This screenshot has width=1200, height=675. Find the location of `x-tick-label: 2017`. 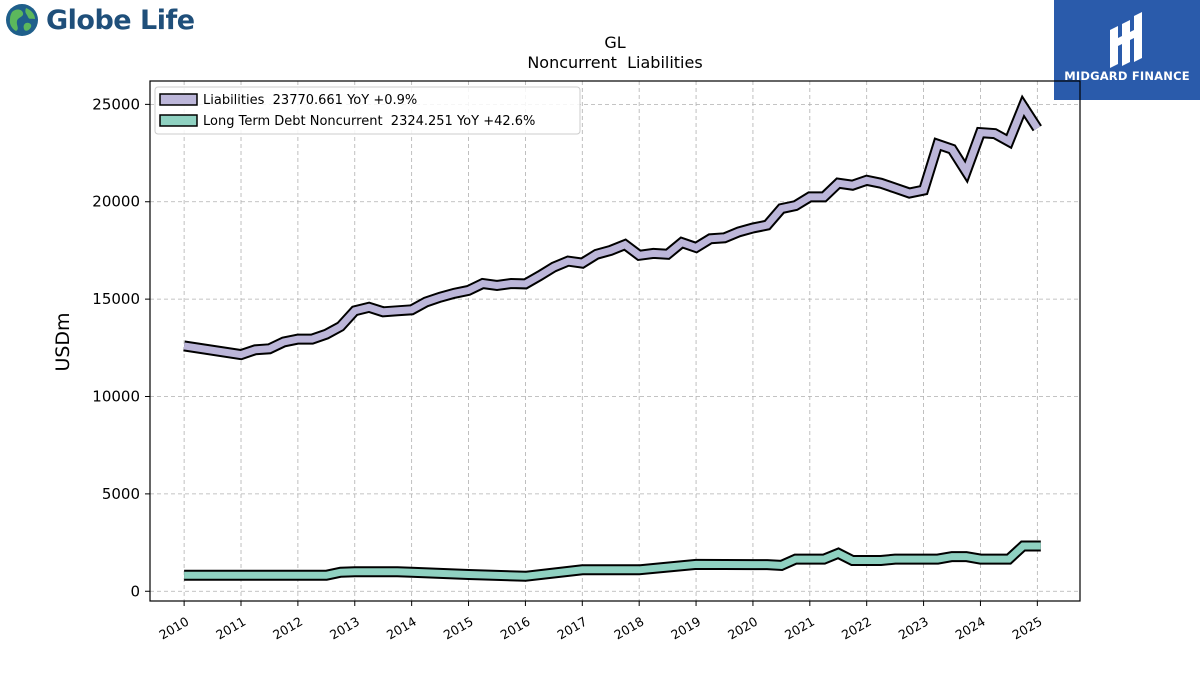

x-tick-label: 2017 is located at coordinates (571, 628).